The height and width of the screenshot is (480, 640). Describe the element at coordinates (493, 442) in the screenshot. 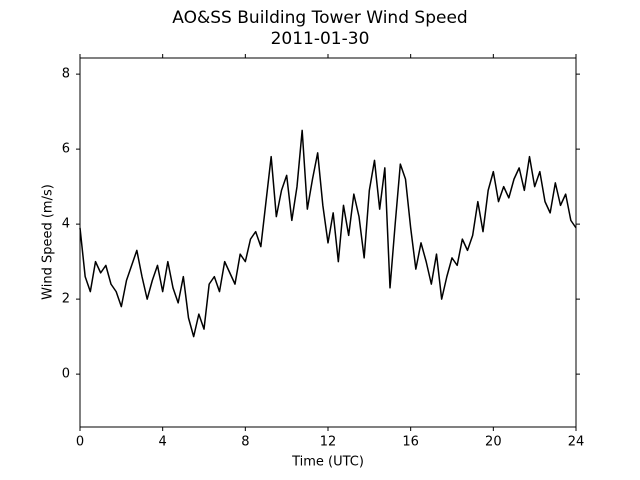

I see `x-tick-label: 20` at that location.